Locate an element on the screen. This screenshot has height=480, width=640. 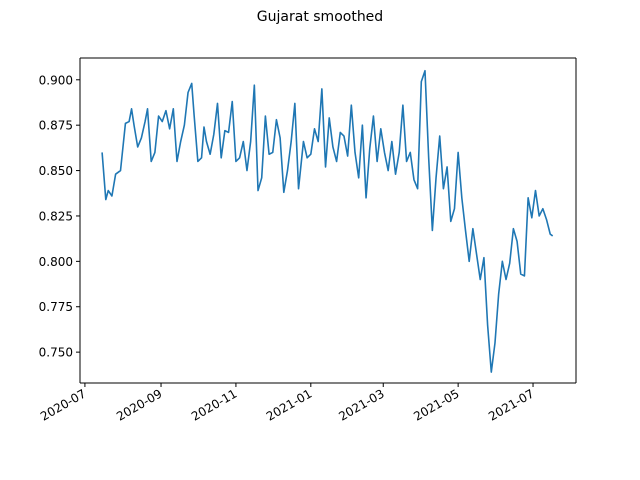
y-tick-label: 0.900 is located at coordinates (56, 80).